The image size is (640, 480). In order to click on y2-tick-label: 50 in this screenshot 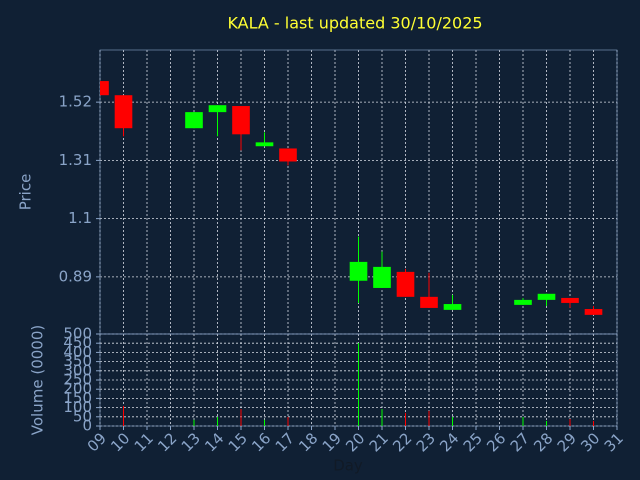, I will do `click(82, 416)`.